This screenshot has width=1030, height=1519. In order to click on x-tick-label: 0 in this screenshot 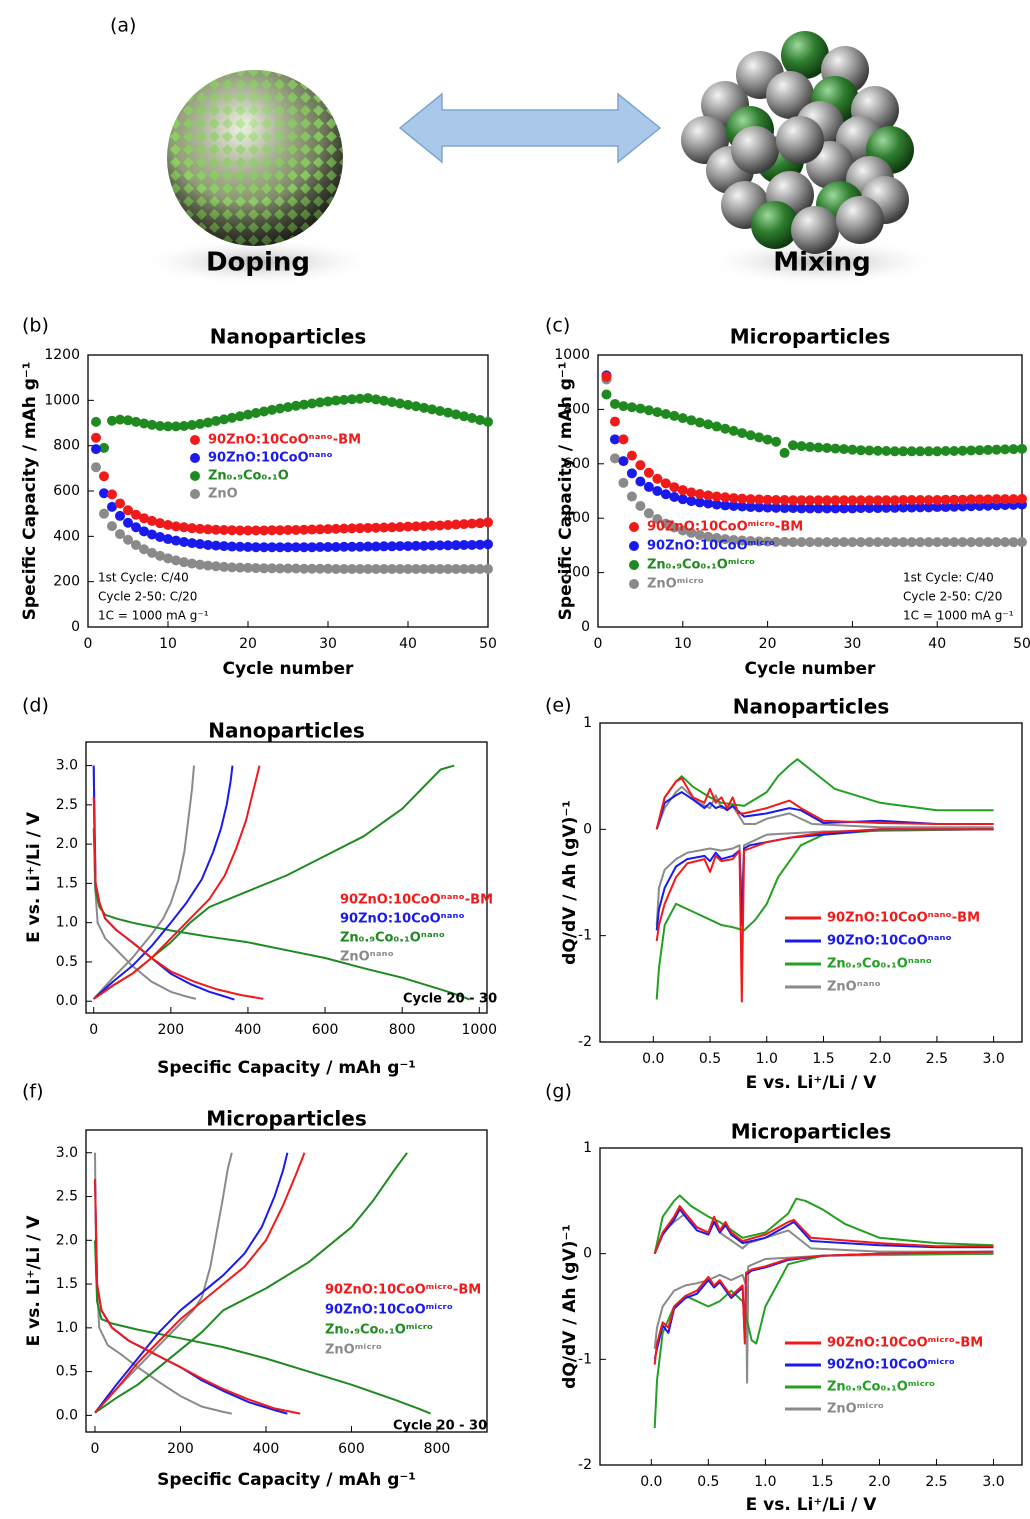, I will do `click(598, 644)`.